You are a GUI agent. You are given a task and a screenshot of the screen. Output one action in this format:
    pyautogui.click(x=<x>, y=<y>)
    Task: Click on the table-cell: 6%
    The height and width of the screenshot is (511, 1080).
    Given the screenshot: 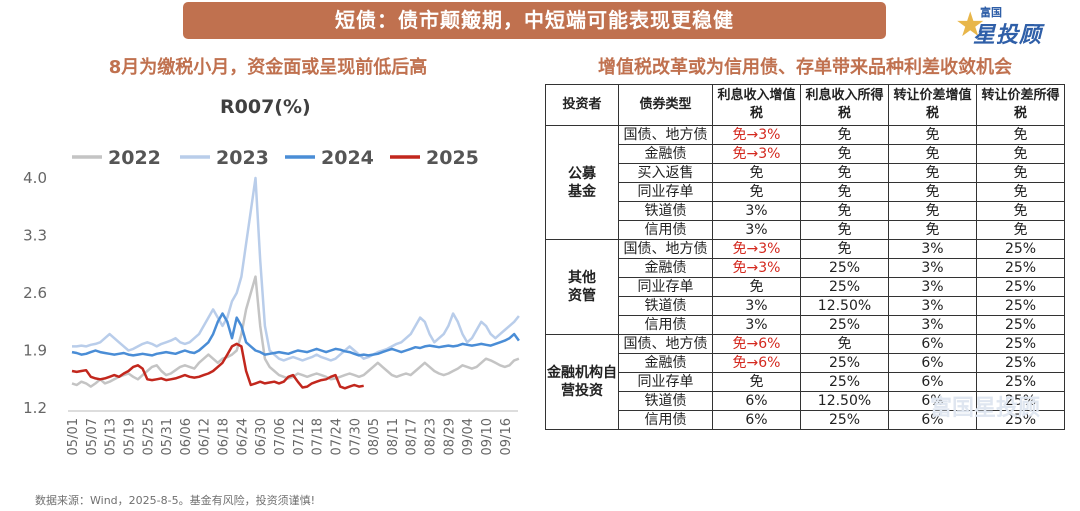 What is the action you would take?
    pyautogui.click(x=932, y=344)
    